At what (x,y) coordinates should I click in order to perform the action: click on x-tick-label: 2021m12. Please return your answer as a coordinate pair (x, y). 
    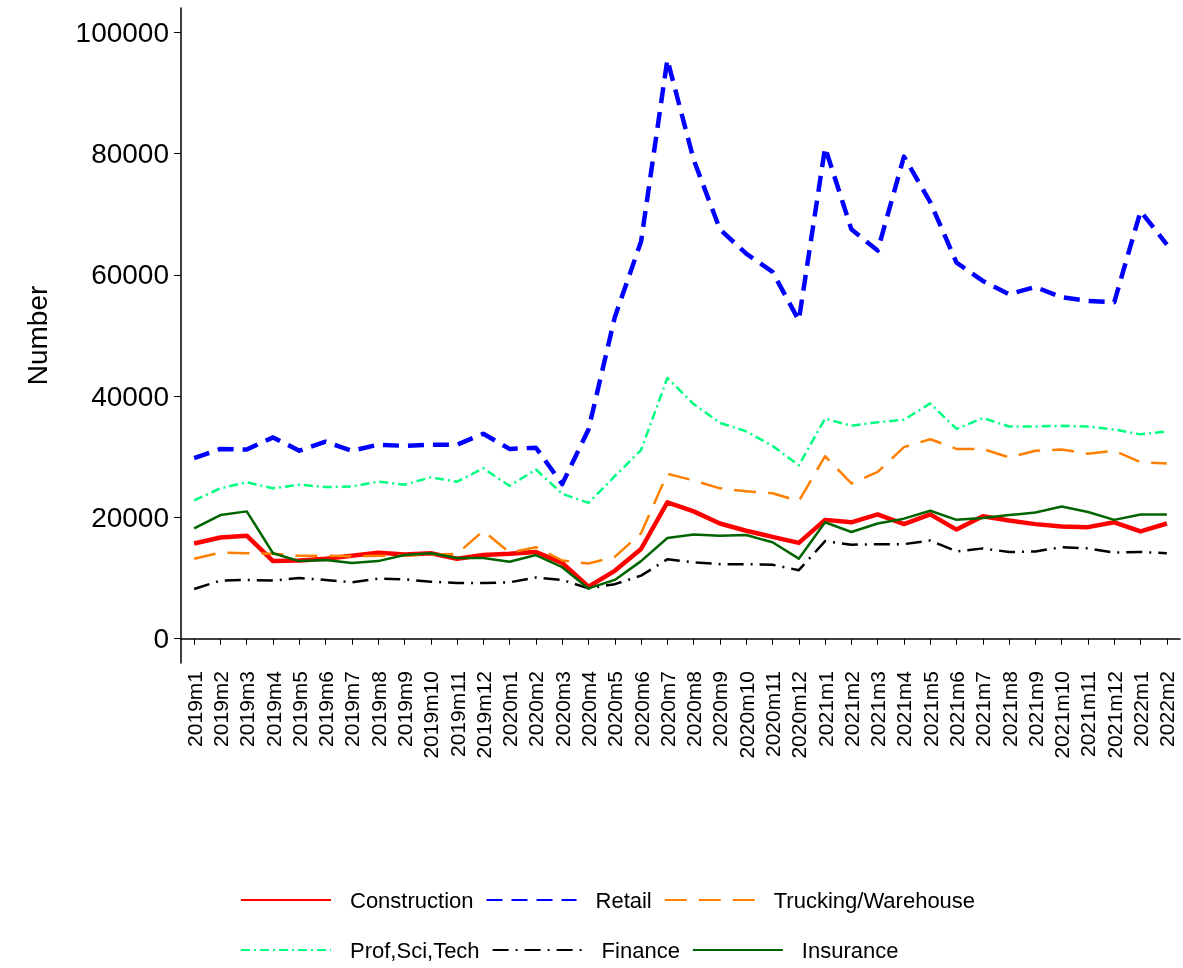
    Looking at the image, I should click on (1114, 715).